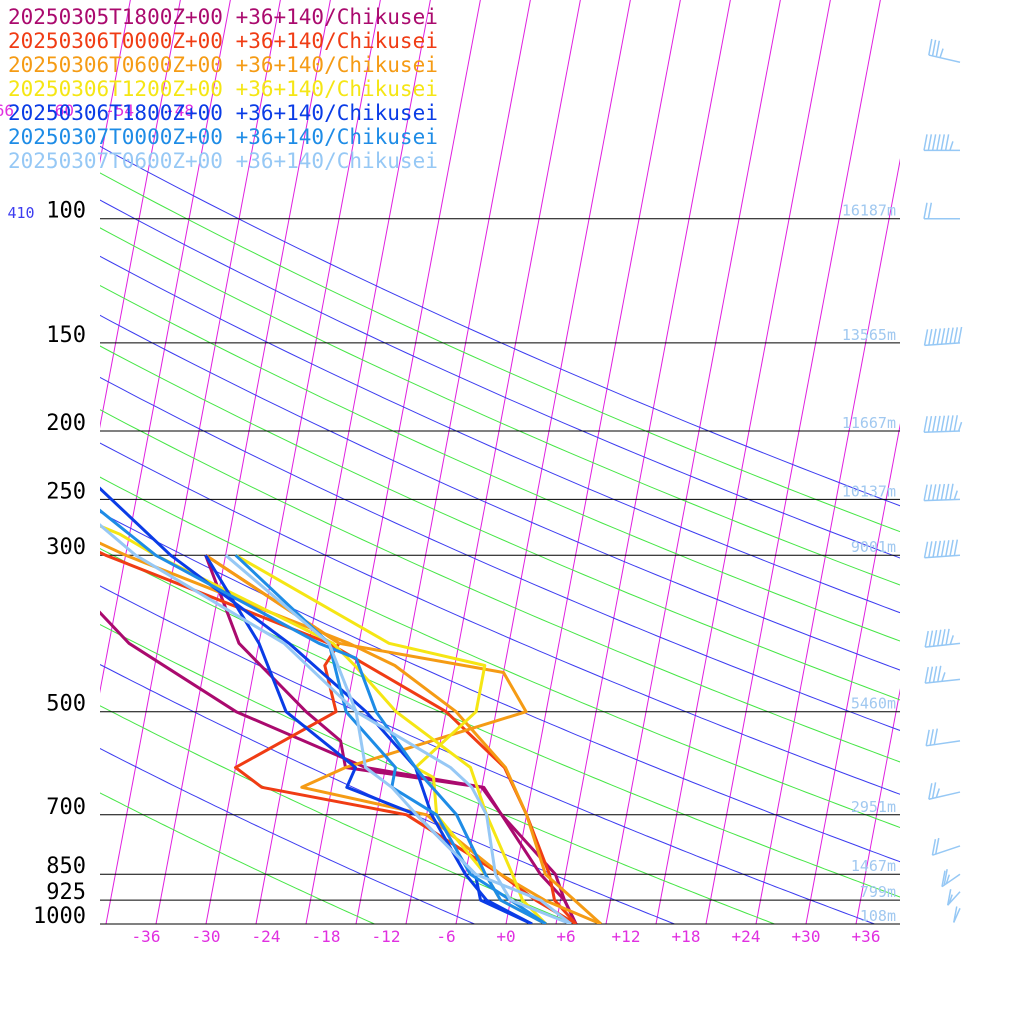  Describe the element at coordinates (686, 936) in the screenshot. I see `x-tick-label: +18` at that location.